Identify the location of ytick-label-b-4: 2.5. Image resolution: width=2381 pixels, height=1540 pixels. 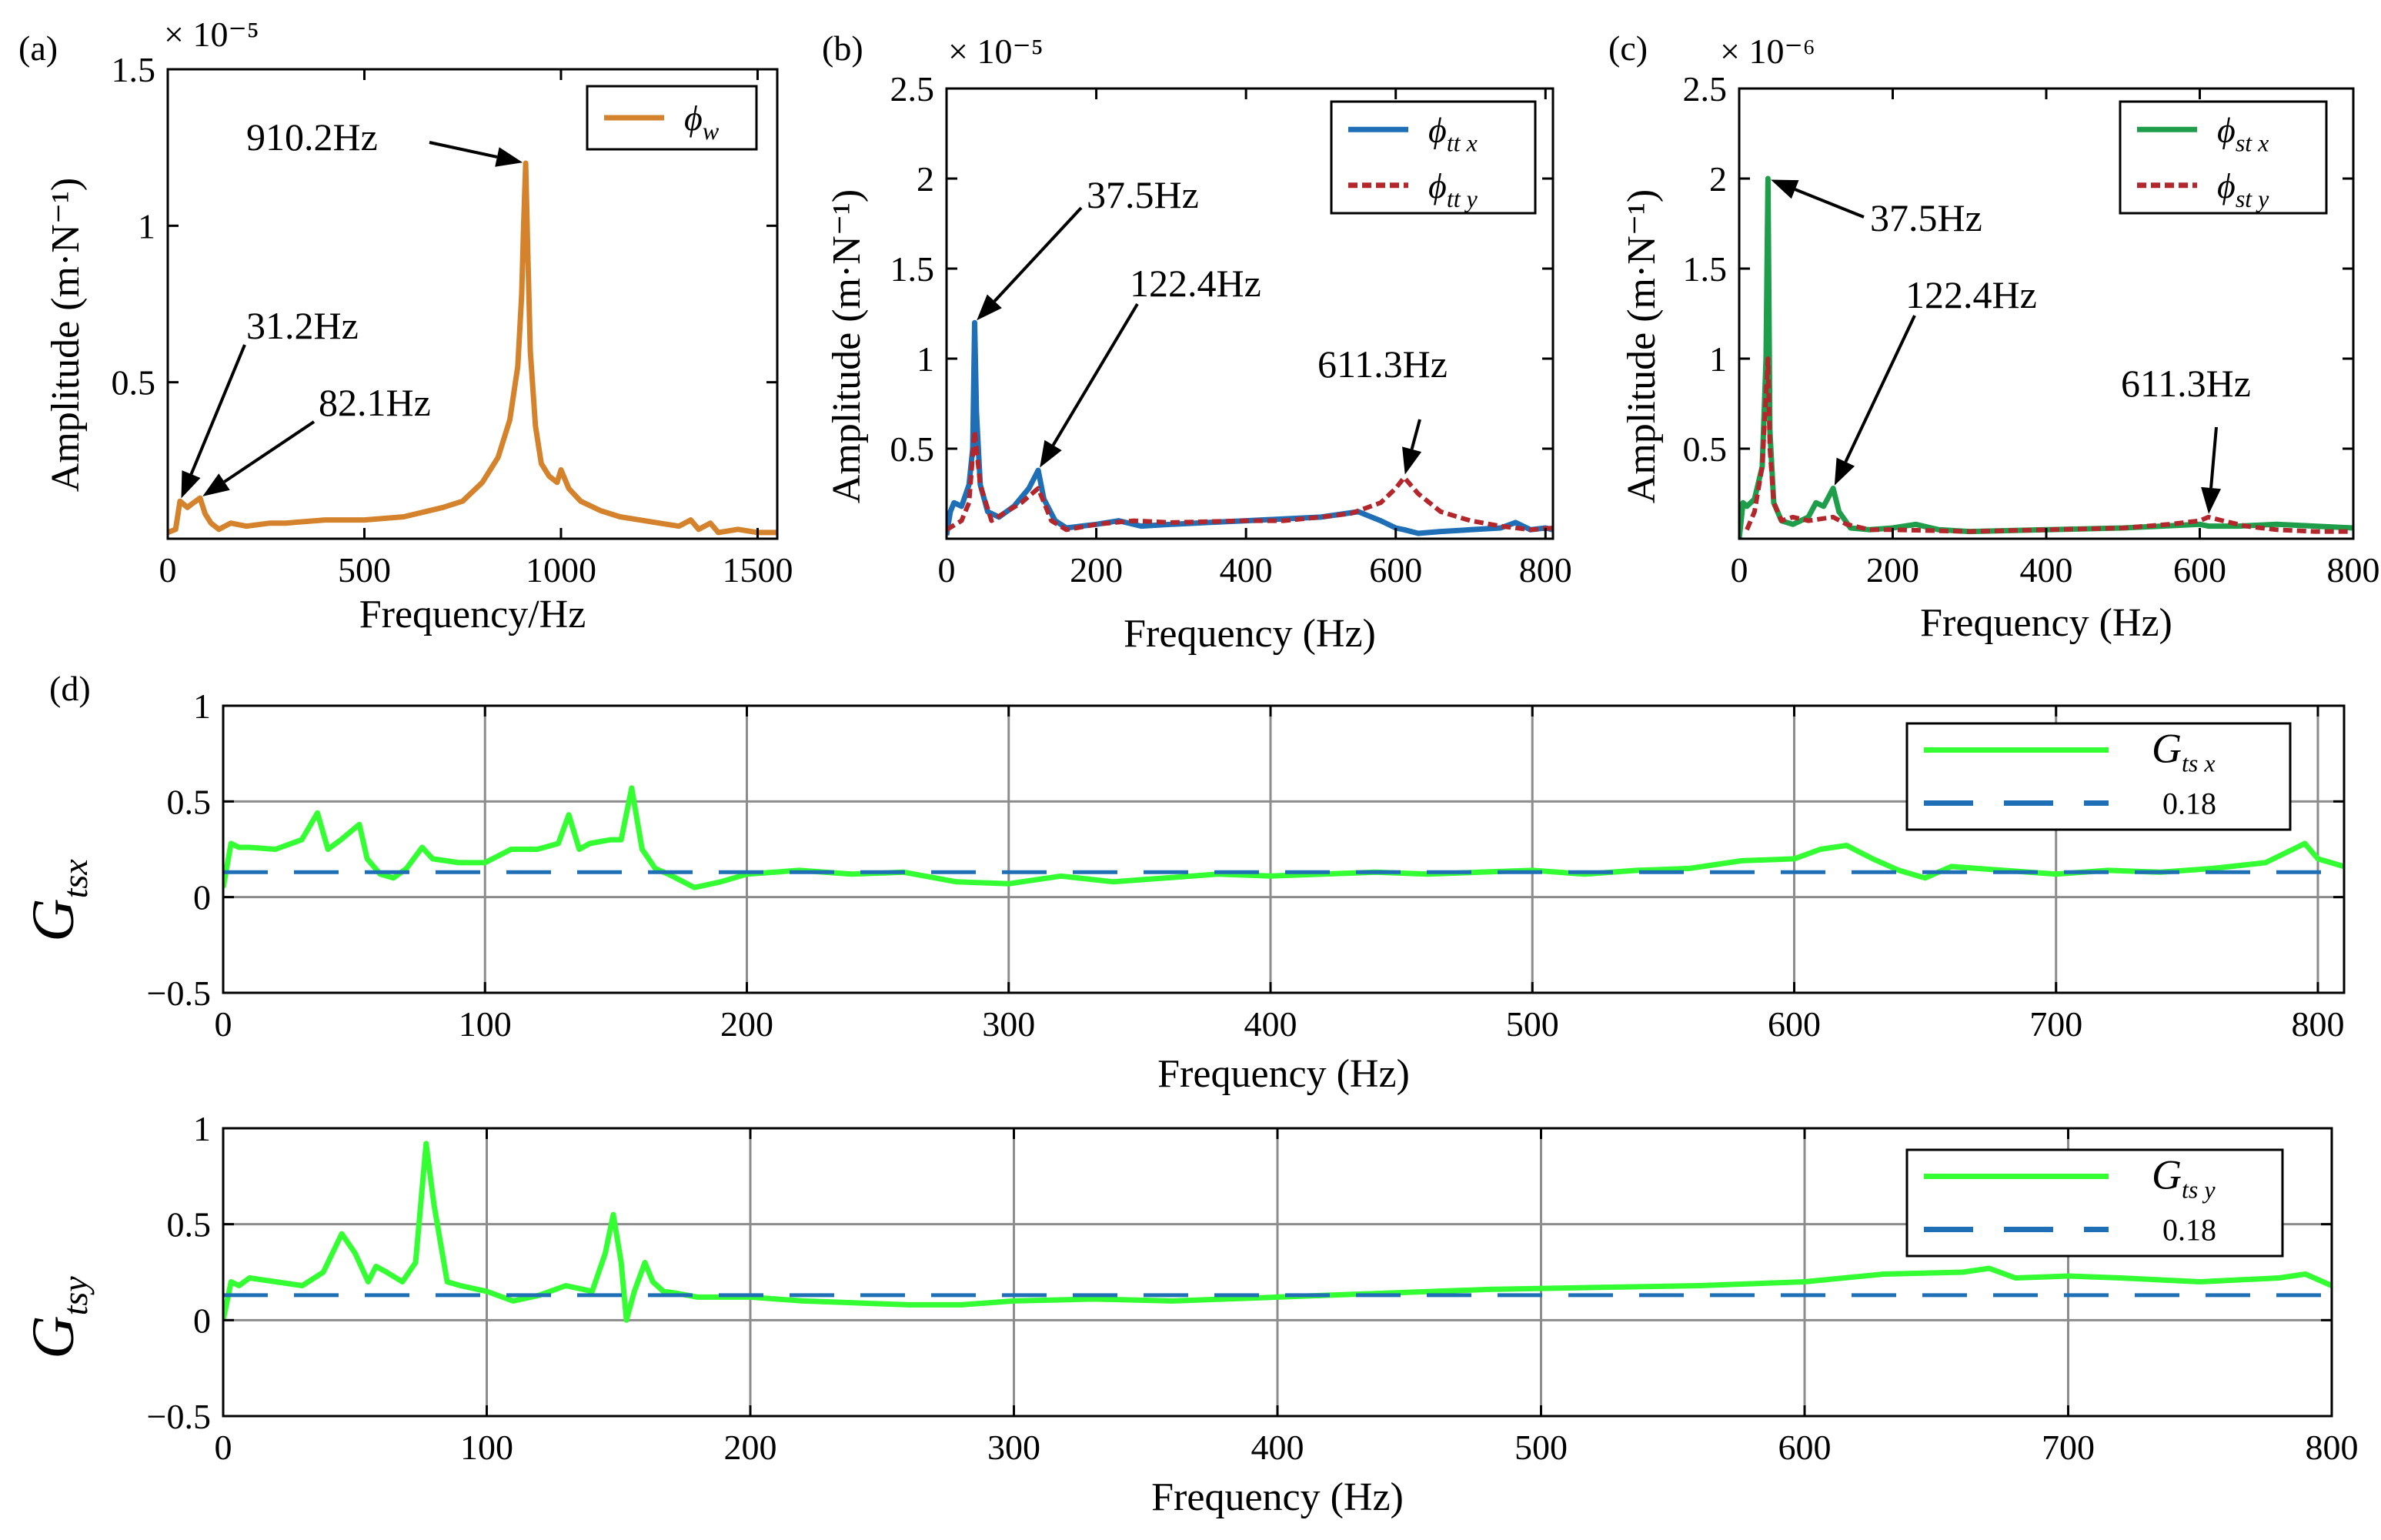
(912, 89).